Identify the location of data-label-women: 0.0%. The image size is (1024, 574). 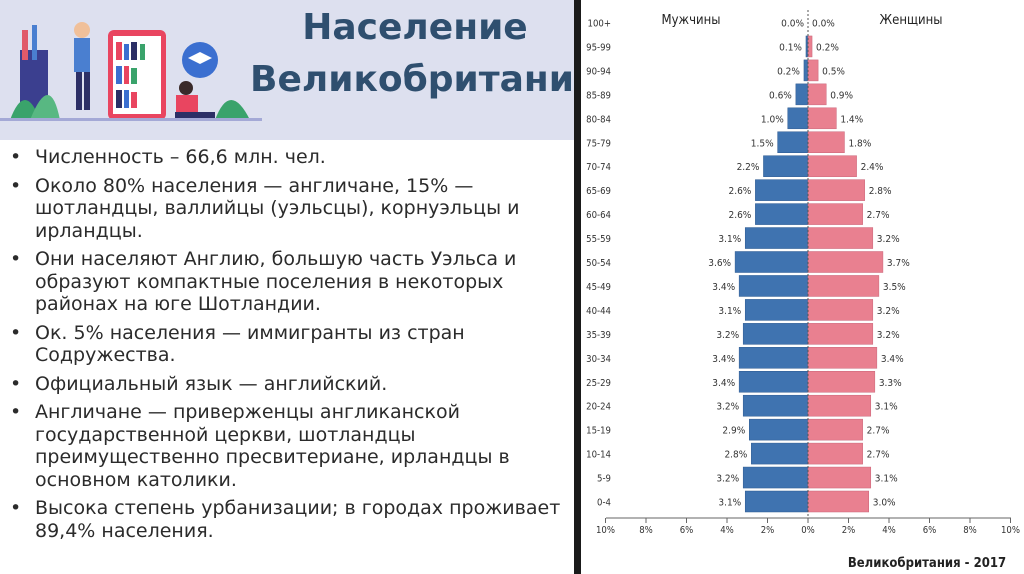
(823, 24).